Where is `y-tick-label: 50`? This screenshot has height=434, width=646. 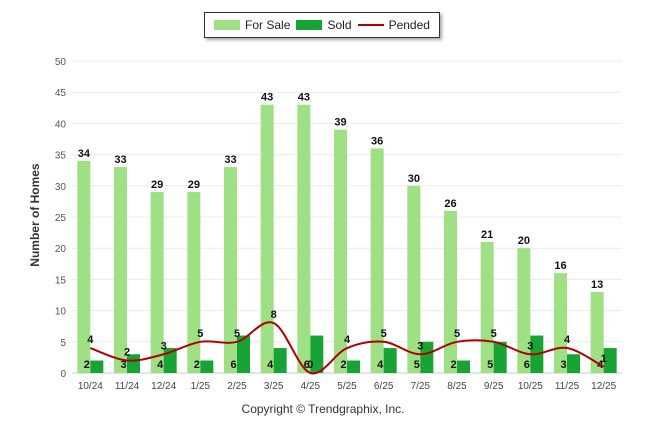 y-tick-label: 50 is located at coordinates (61, 62).